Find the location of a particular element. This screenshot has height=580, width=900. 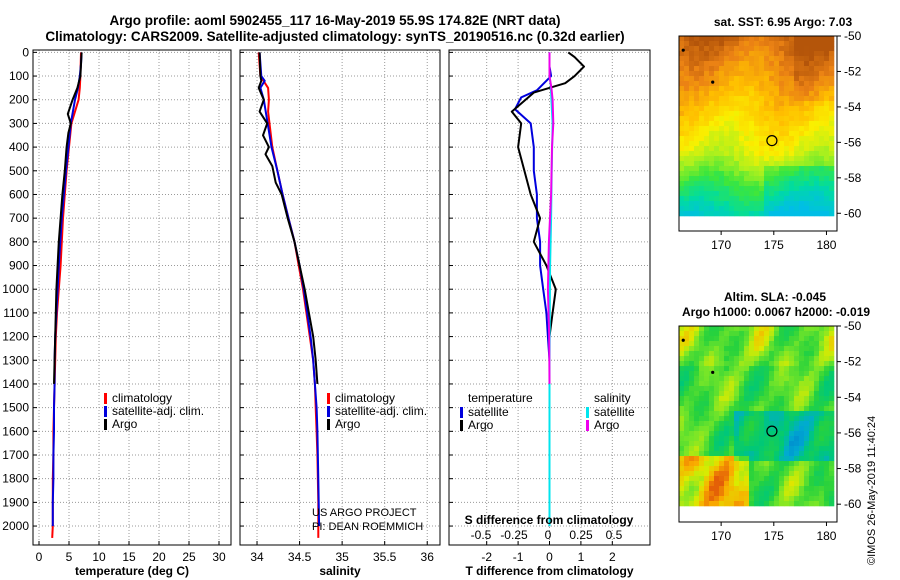

legend-label: satellite-adj. clim. is located at coordinates (381, 411).